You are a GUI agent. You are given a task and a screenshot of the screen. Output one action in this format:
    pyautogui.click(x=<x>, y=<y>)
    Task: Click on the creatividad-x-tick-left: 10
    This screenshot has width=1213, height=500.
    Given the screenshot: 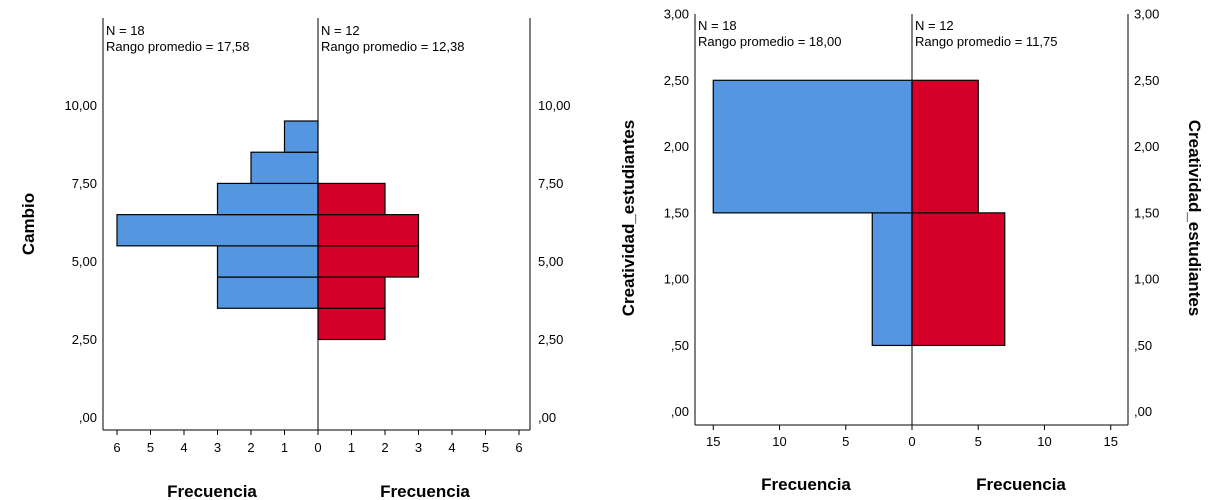 What is the action you would take?
    pyautogui.click(x=779, y=441)
    